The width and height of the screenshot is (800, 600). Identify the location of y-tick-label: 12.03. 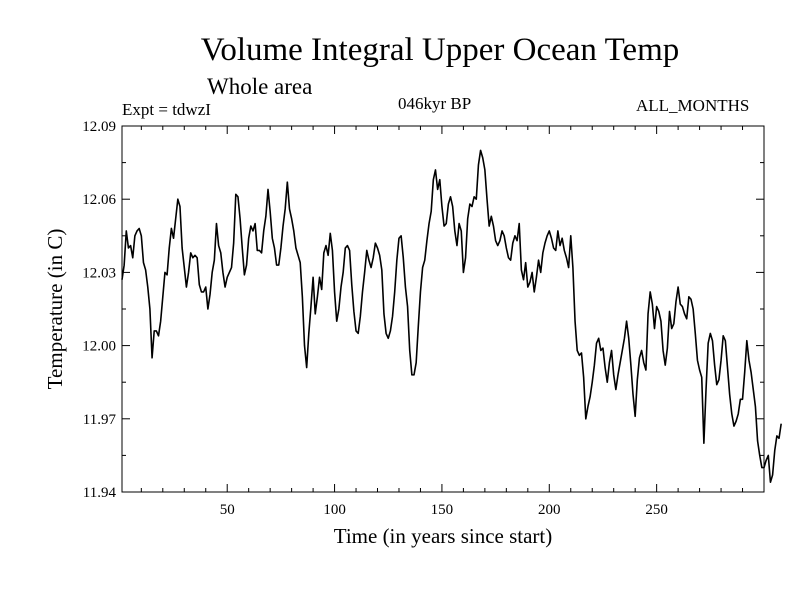
(99, 273).